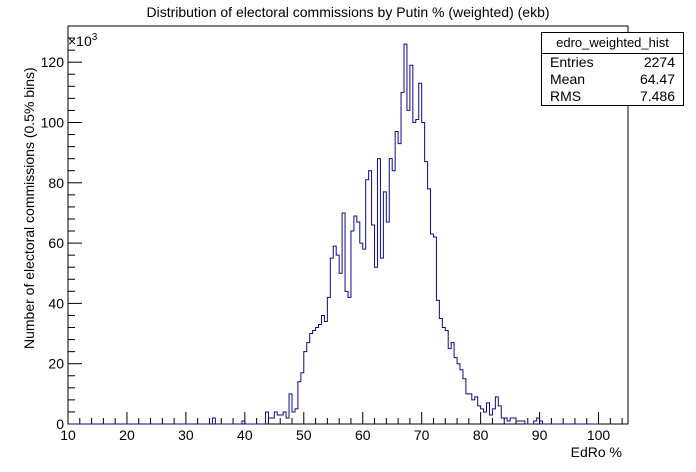 Image resolution: width=696 pixels, height=472 pixels. Describe the element at coordinates (657, 79) in the screenshot. I see `stats-value: 64.47` at that location.